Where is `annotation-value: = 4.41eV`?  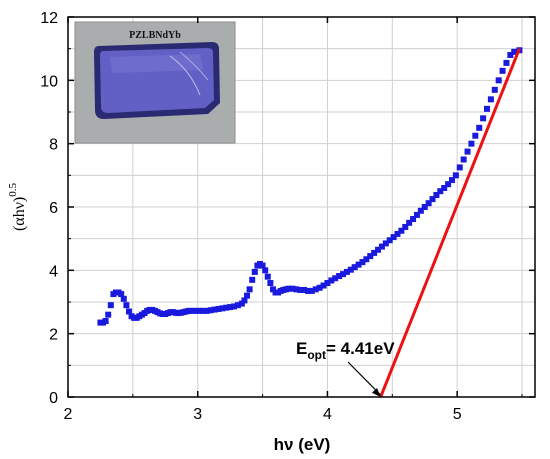
annotation-value: = 4.41eV is located at coordinates (360, 348).